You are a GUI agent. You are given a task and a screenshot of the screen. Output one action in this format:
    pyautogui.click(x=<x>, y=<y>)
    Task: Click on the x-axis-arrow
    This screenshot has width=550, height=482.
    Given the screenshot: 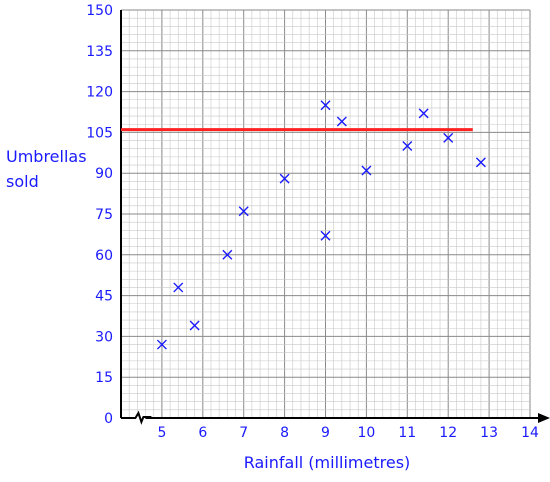 What is the action you would take?
    pyautogui.click(x=544, y=418)
    